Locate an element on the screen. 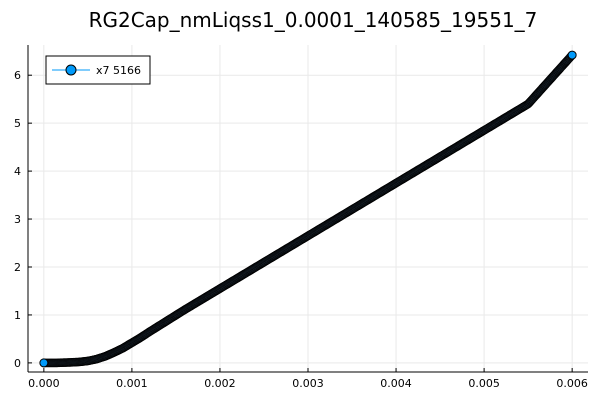 This screenshot has width=600, height=400. legend: x7 5166 is located at coordinates (98, 70).